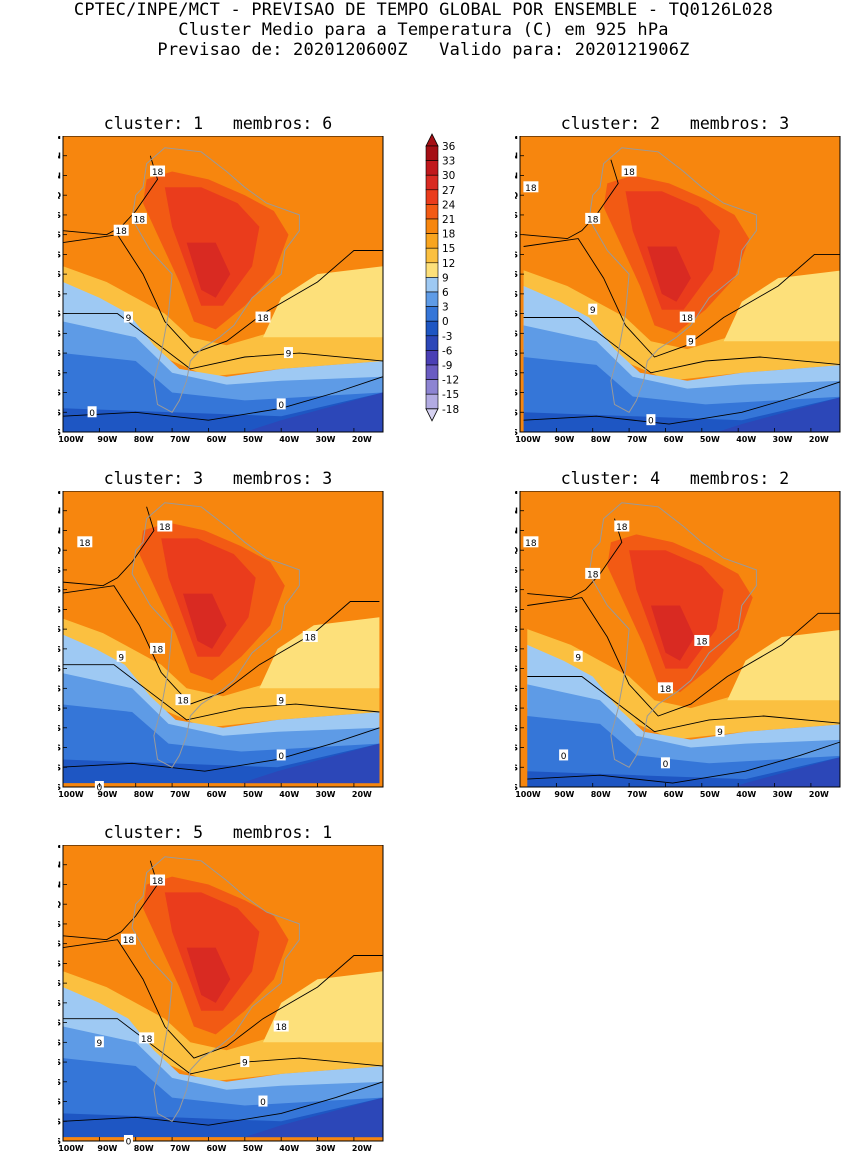  What do you see at coordinates (218, 478) in the screenshot?
I see `panel-title: cluster: 3 membros: 3` at bounding box center [218, 478].